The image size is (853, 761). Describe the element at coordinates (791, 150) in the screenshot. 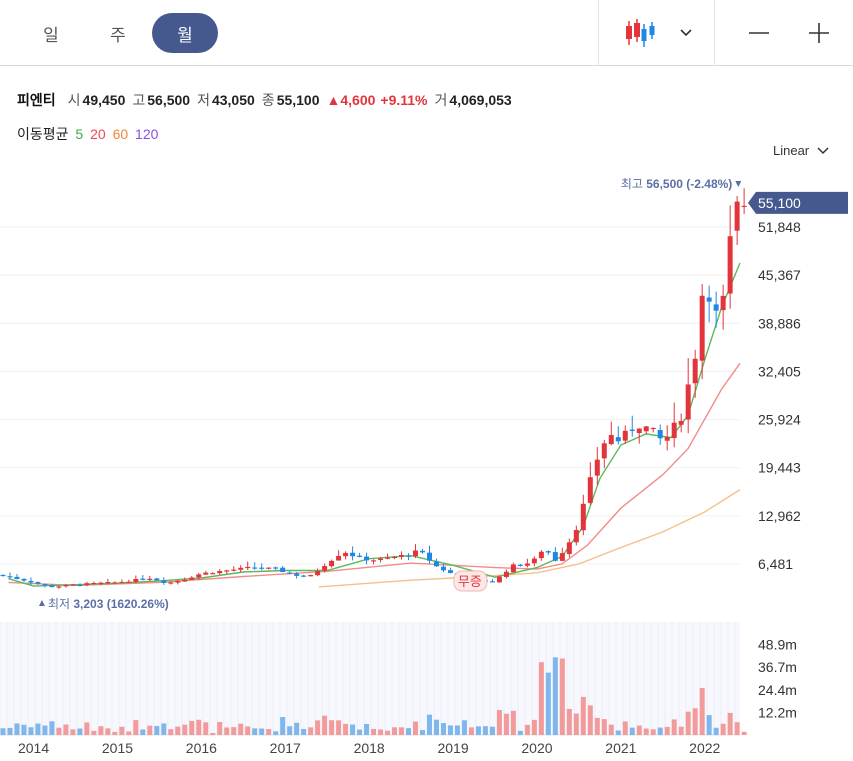

I see `scale-label: Linear` at that location.